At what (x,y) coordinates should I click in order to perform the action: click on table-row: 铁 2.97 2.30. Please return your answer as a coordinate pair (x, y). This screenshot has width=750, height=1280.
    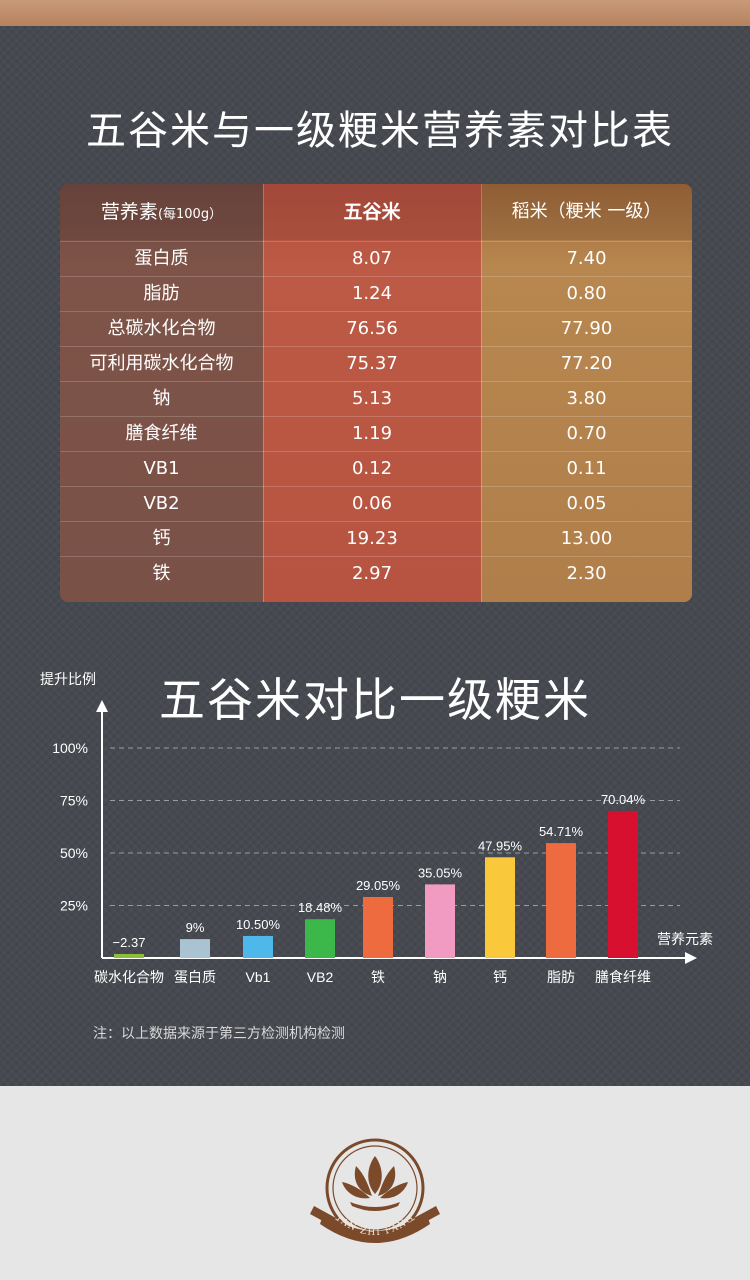
    Looking at the image, I should click on (376, 573).